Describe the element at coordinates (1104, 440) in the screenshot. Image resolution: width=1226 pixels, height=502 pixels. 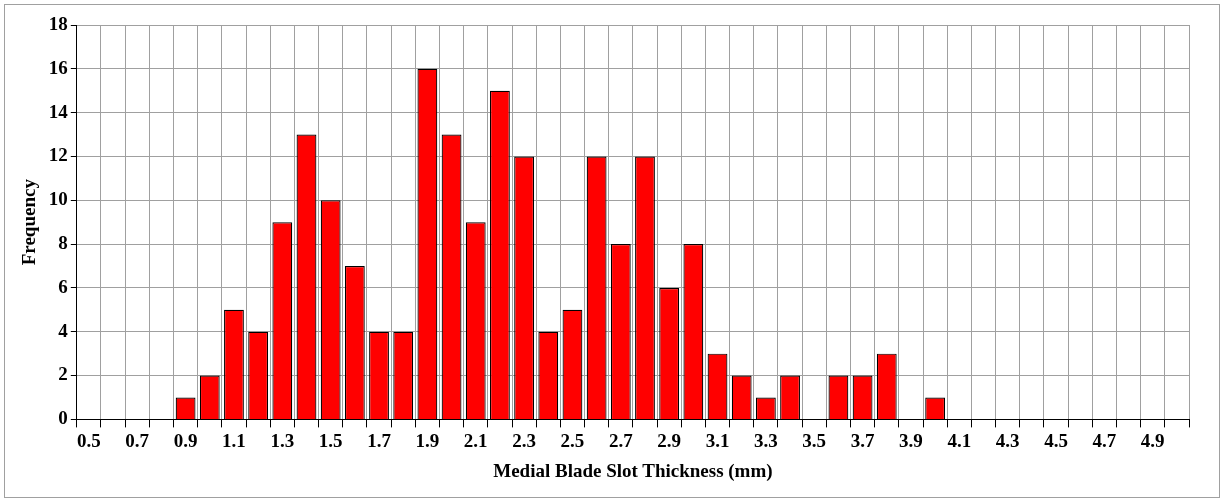
I see `x-tick-label: 4.7` at that location.